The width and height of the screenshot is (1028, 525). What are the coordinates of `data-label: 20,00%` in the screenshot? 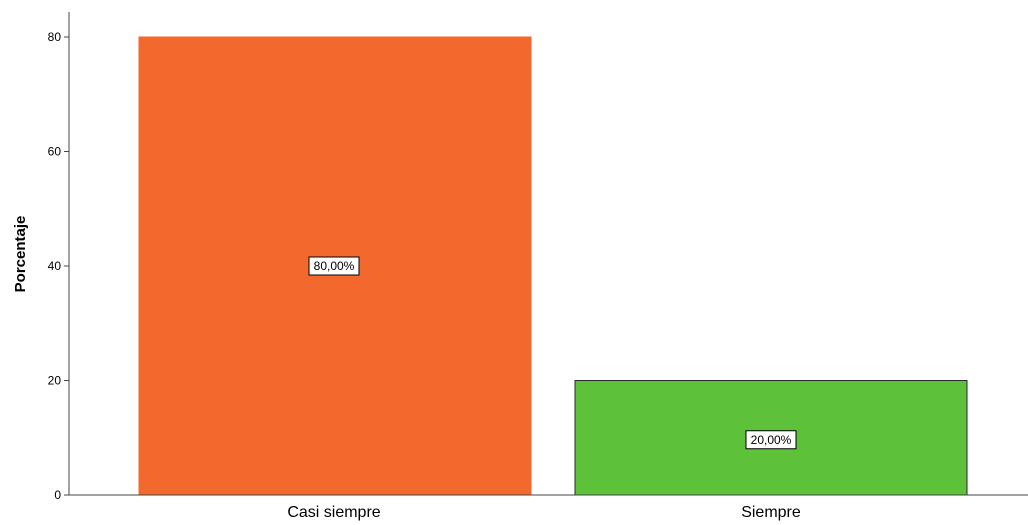 It's located at (771, 440).